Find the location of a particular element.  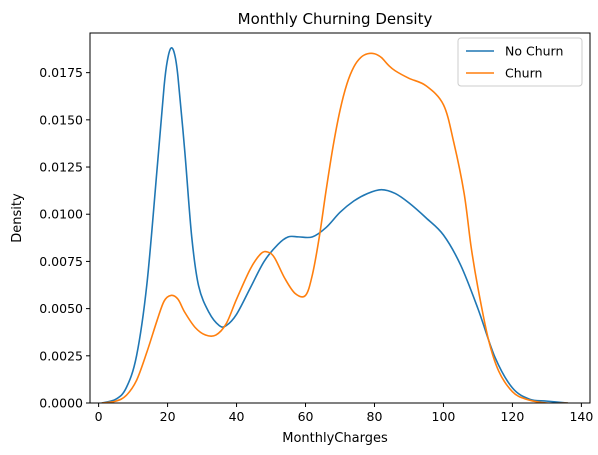

x-axis: 0 20 40 60 80 100 120 140 is located at coordinates (344, 413).